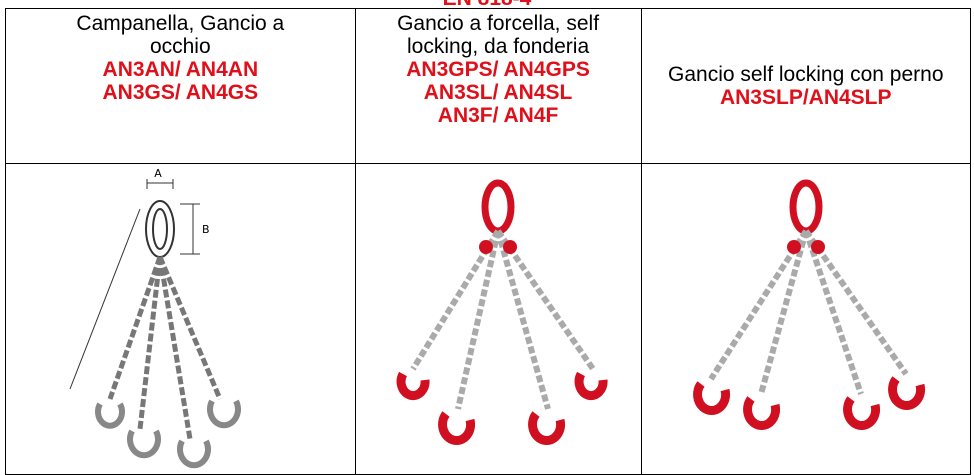 Image resolution: width=974 pixels, height=475 pixels. What do you see at coordinates (180, 69) in the screenshot?
I see `code: AN3AN/ AN4AN` at bounding box center [180, 69].